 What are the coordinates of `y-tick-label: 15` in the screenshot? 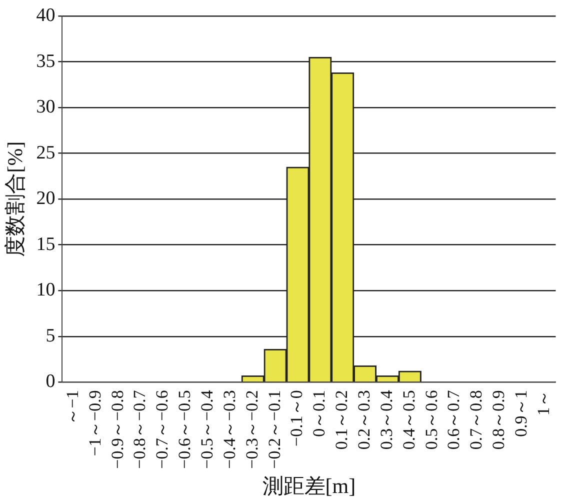 It's located at (46, 244).